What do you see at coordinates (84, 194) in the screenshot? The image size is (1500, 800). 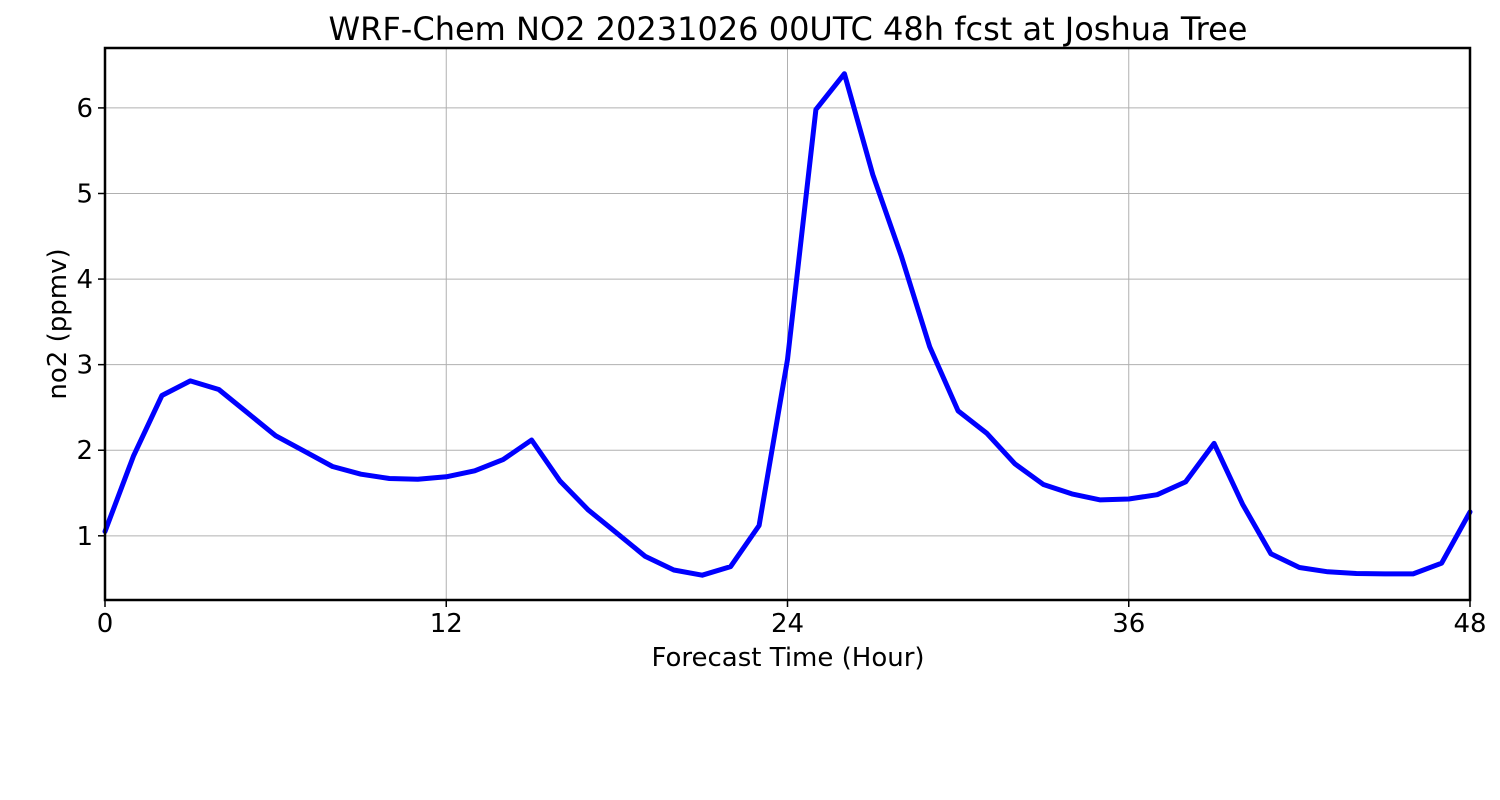 I see `y-tick-label: 5` at bounding box center [84, 194].